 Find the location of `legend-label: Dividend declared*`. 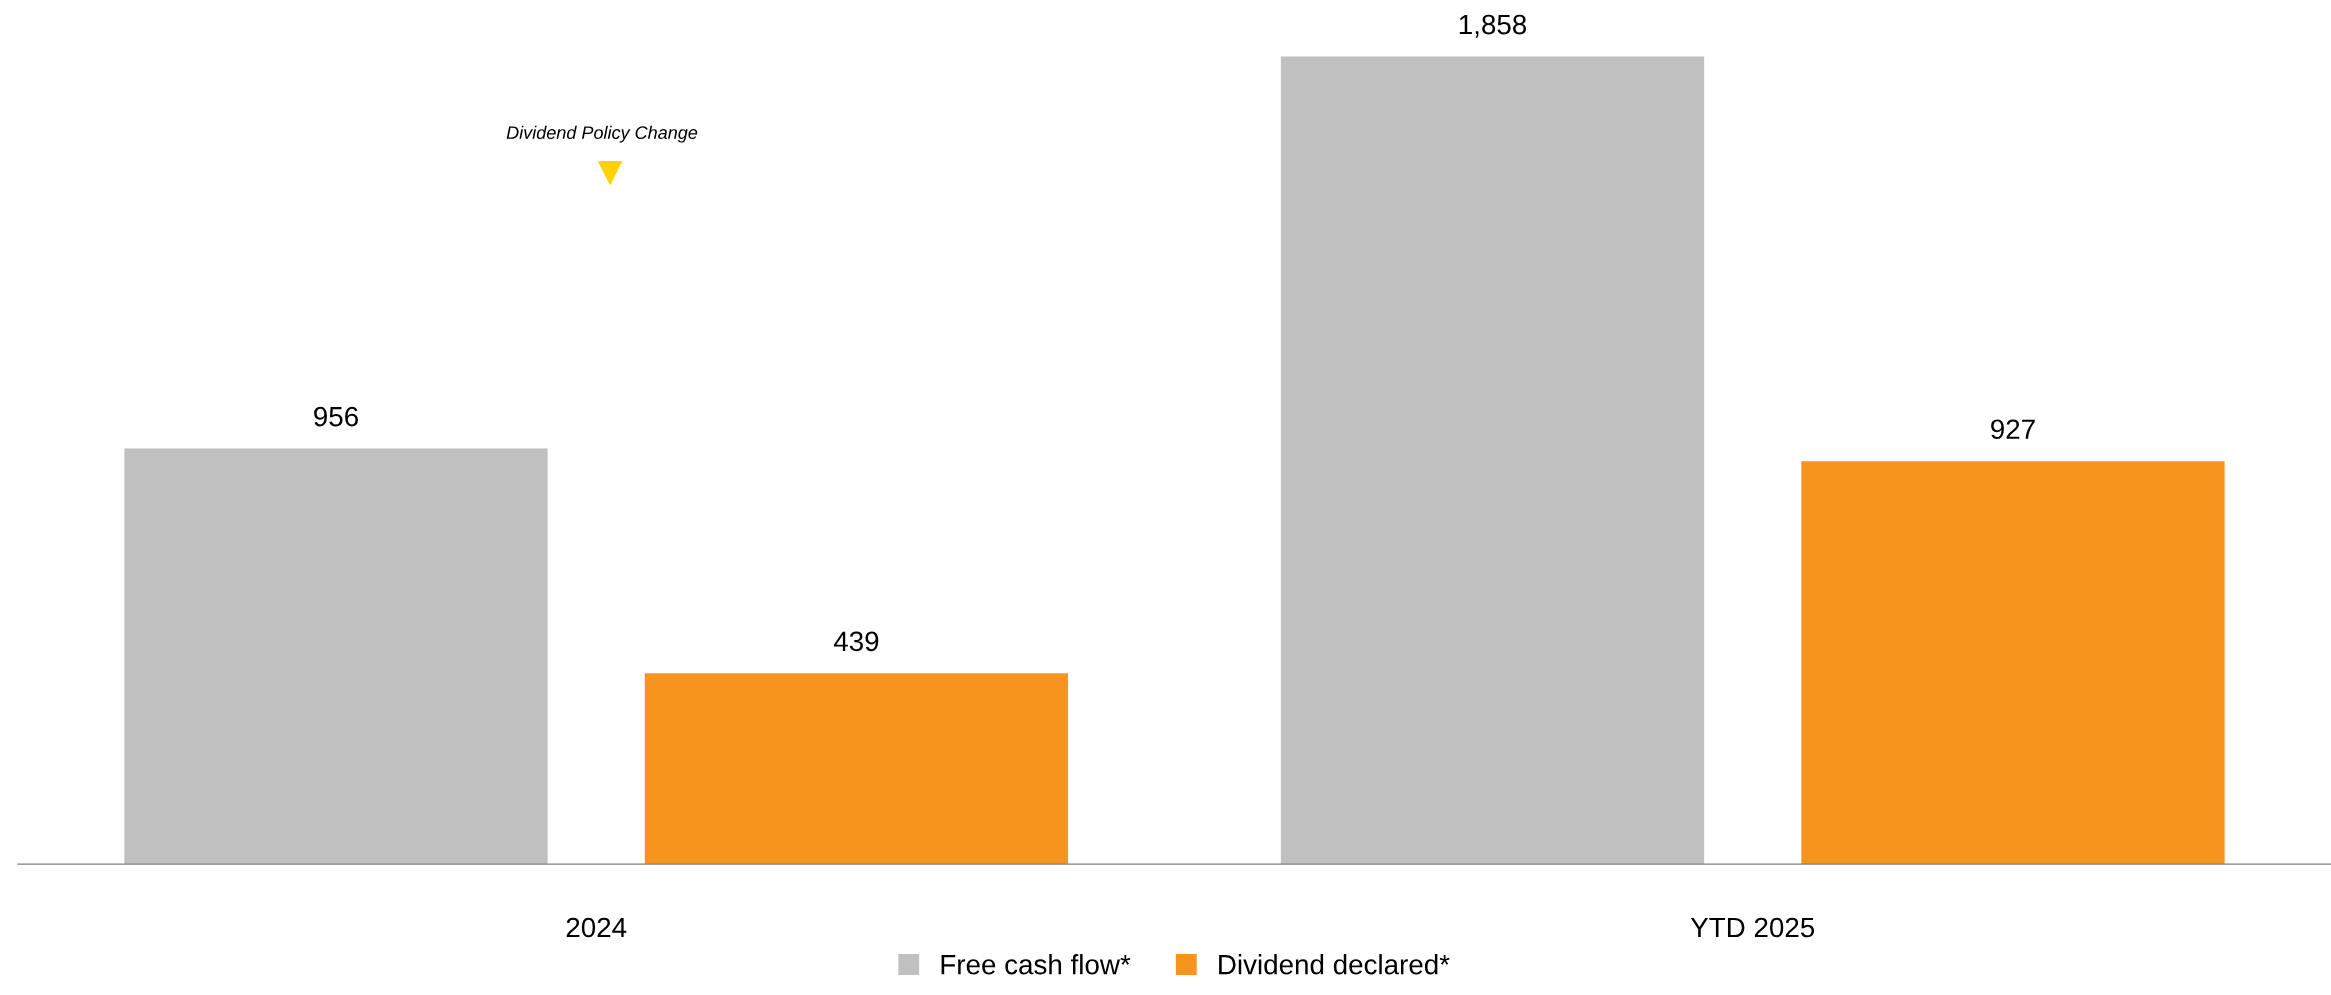

legend-label: Dividend declared* is located at coordinates (1334, 964).